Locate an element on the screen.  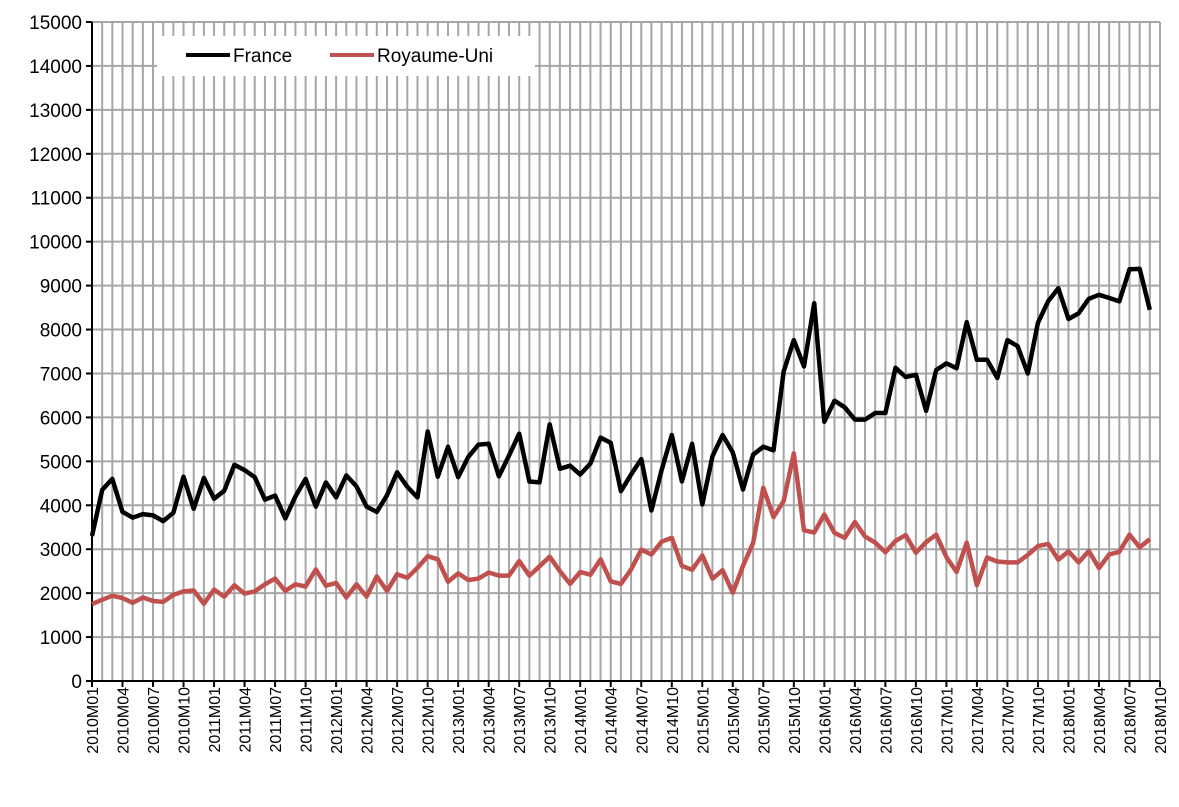
y-tick-label: 8000 is located at coordinates (61, 331).